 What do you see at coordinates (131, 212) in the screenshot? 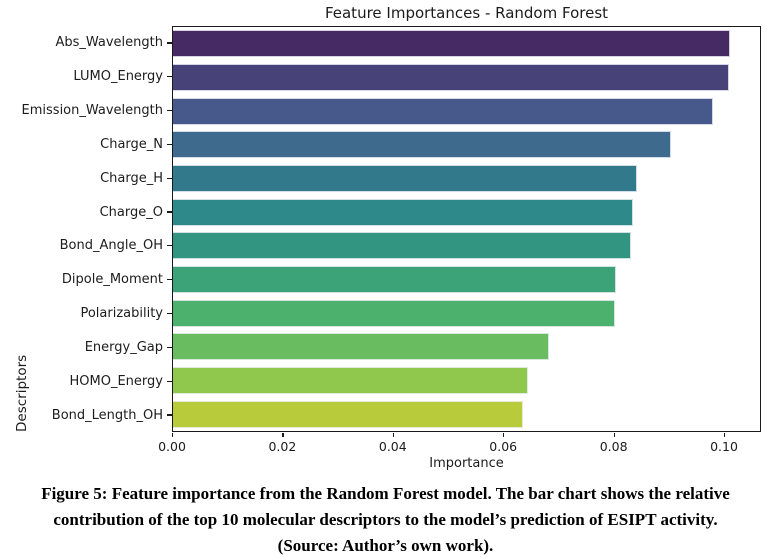
I see `y-tick-label: Charge_O` at bounding box center [131, 212].